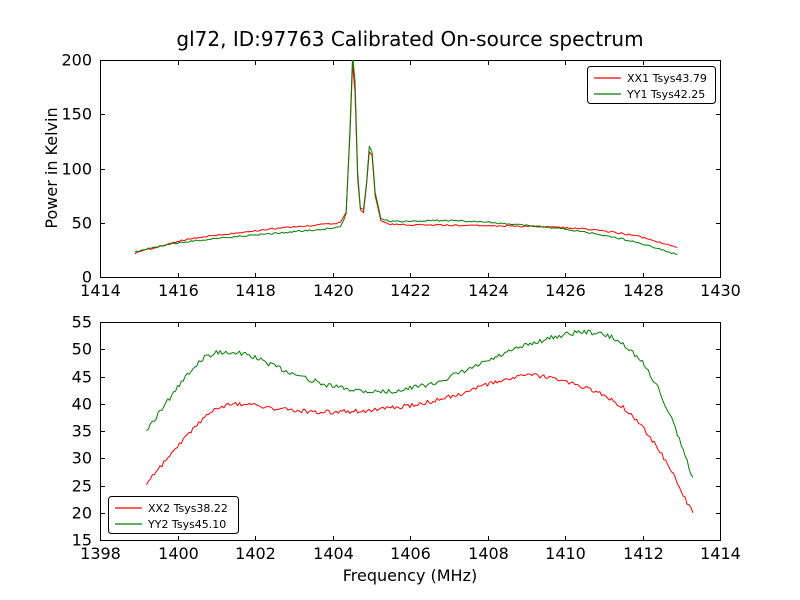 This screenshot has width=800, height=600. Describe the element at coordinates (488, 553) in the screenshot. I see `x-tick-label: 1408` at that location.